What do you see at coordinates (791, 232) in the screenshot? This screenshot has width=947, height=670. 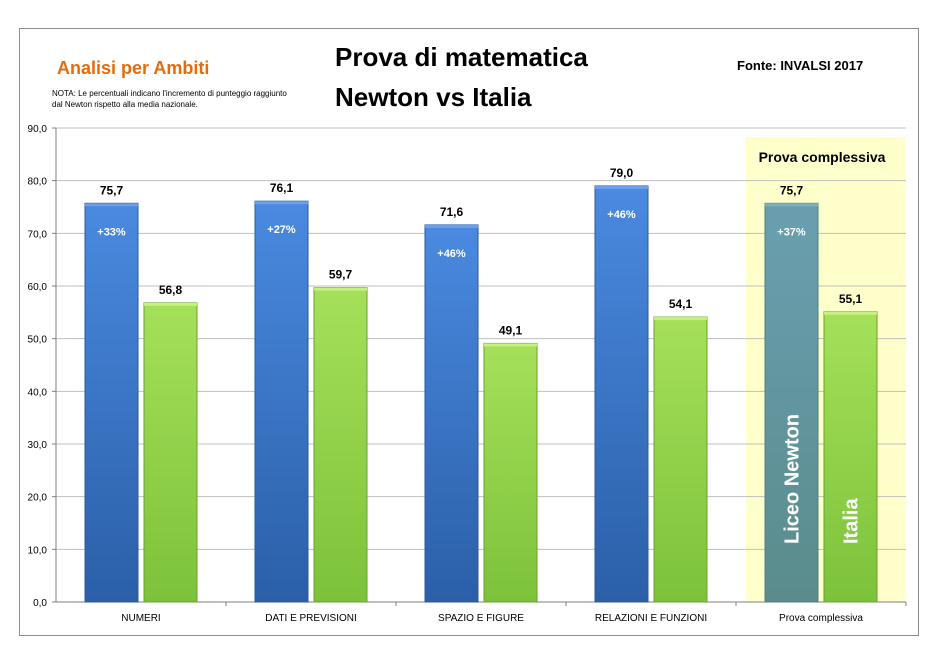 I see `increment-label: +37%` at bounding box center [791, 232].